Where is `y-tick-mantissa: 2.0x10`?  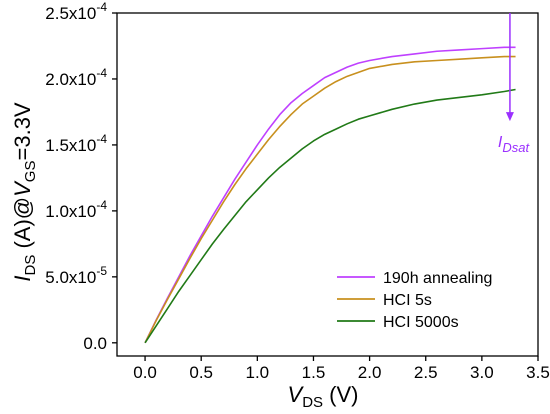
y-tick-mantissa: 2.0x10 is located at coordinates (70, 79).